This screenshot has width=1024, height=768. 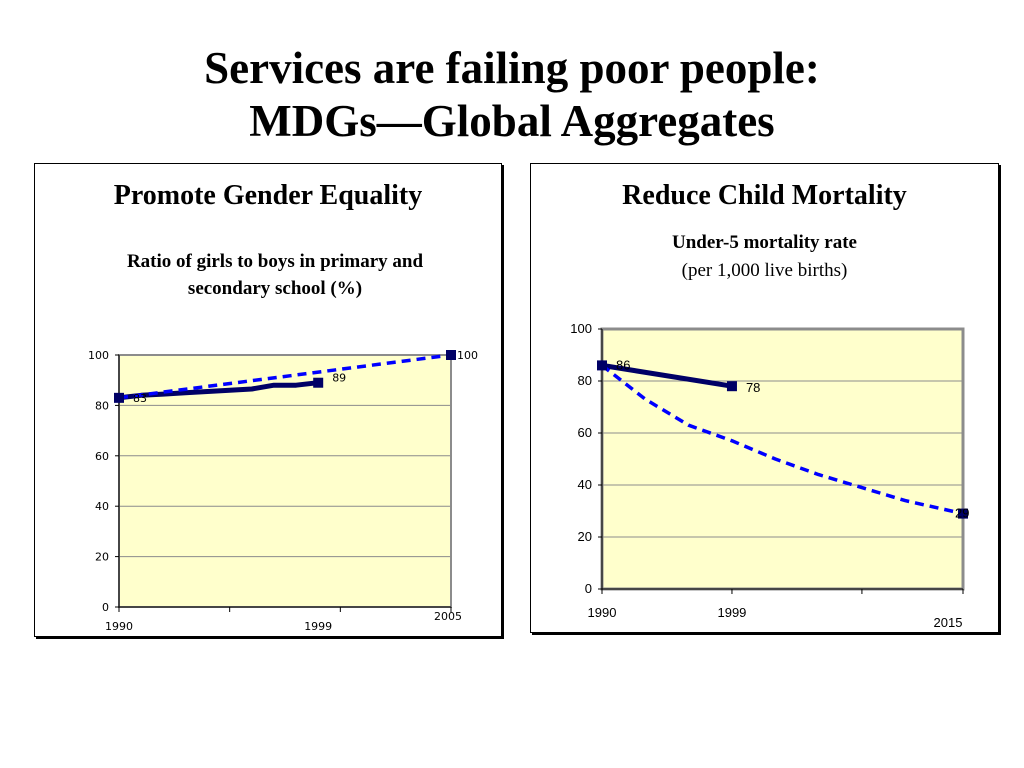 I want to click on mortality-data-label: 86, so click(x=623, y=364).